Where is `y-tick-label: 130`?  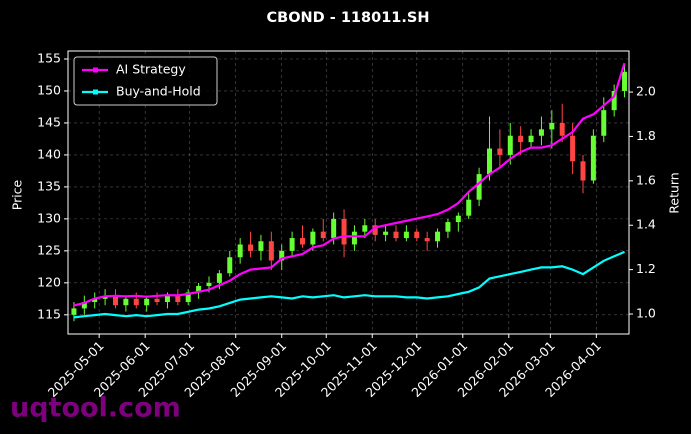 y-tick-label: 130 is located at coordinates (49, 217).